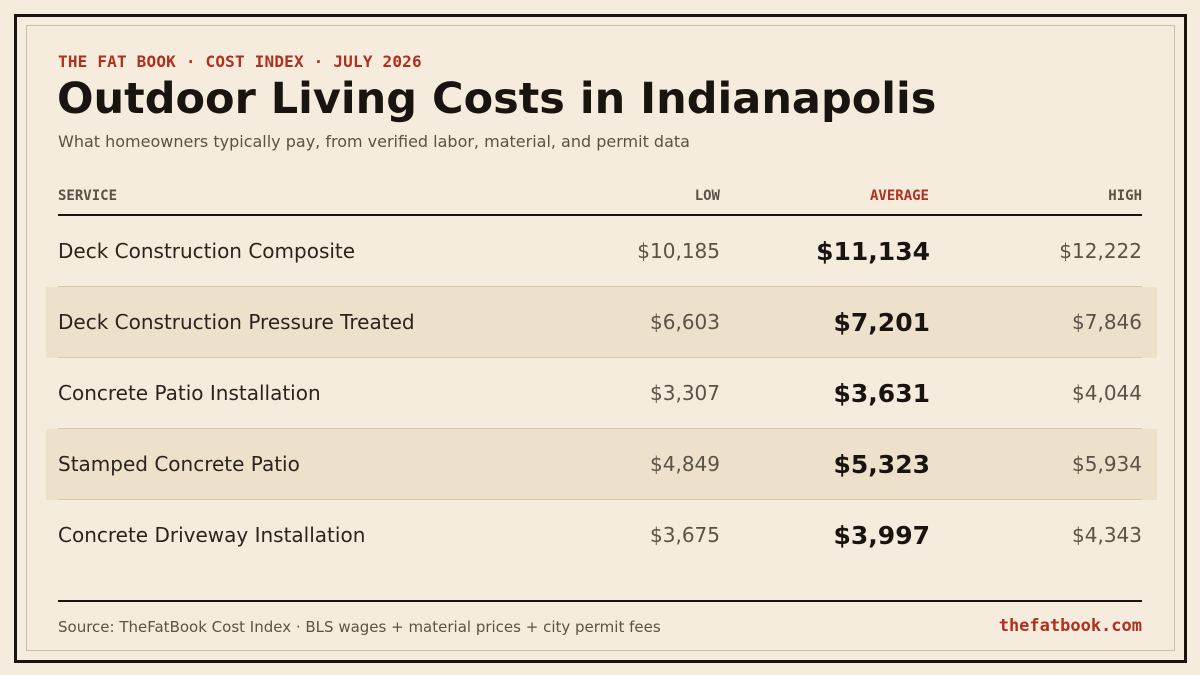 This screenshot has height=675, width=1200. Describe the element at coordinates (678, 251) in the screenshot. I see `low-cost: $10,185` at that location.